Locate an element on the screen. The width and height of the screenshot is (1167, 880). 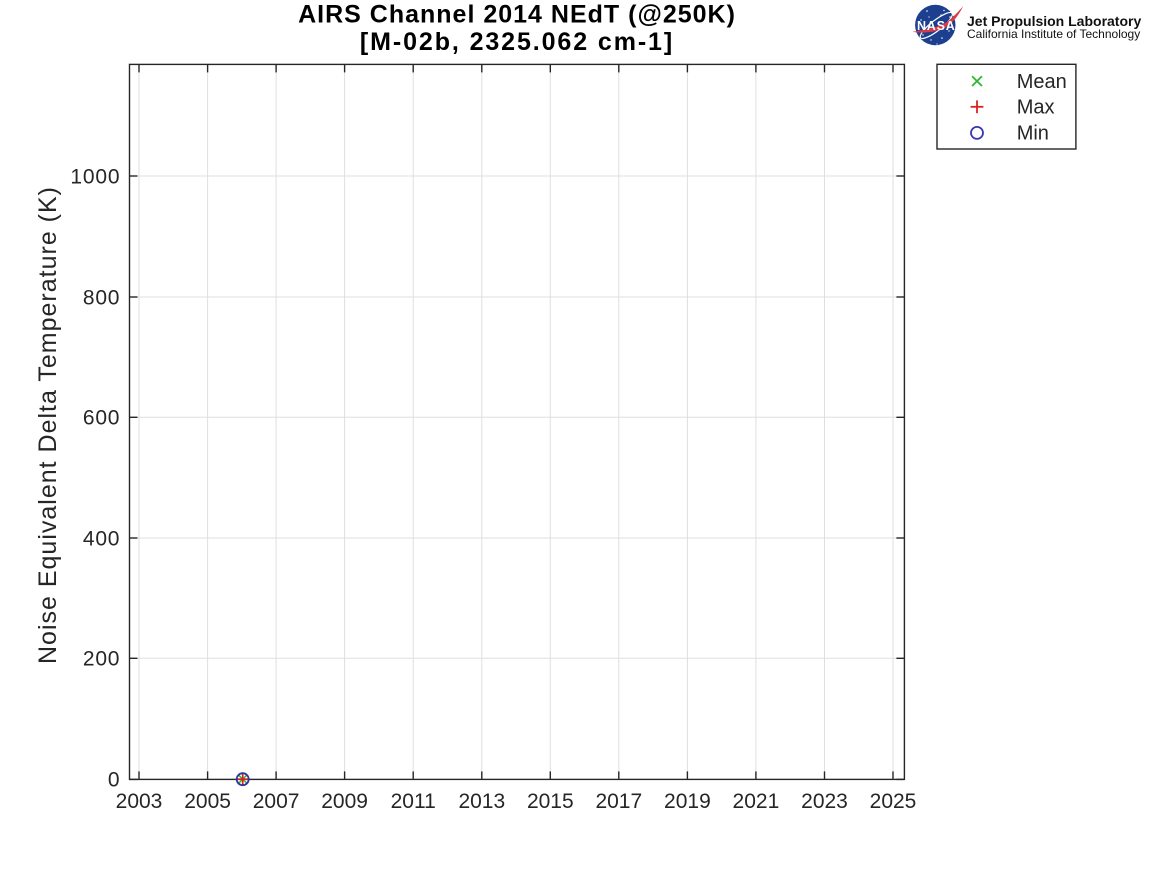
svg-text: 2005 is located at coordinates (207, 801).